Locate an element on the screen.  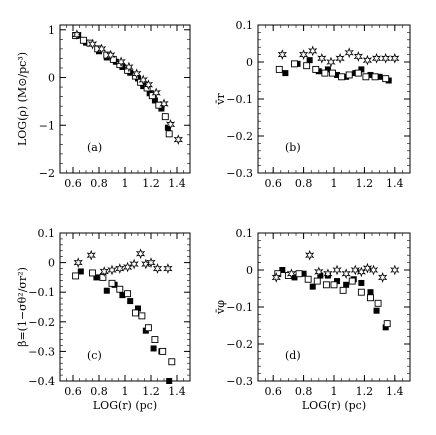
plot-frame is located at coordinates (125, 99).